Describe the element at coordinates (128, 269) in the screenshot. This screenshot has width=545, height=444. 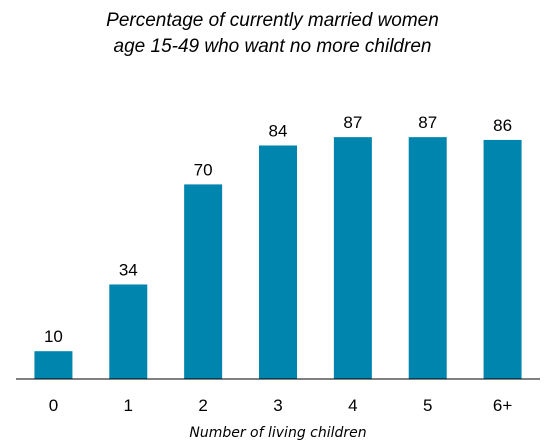
I see `value-label-1: 34` at that location.